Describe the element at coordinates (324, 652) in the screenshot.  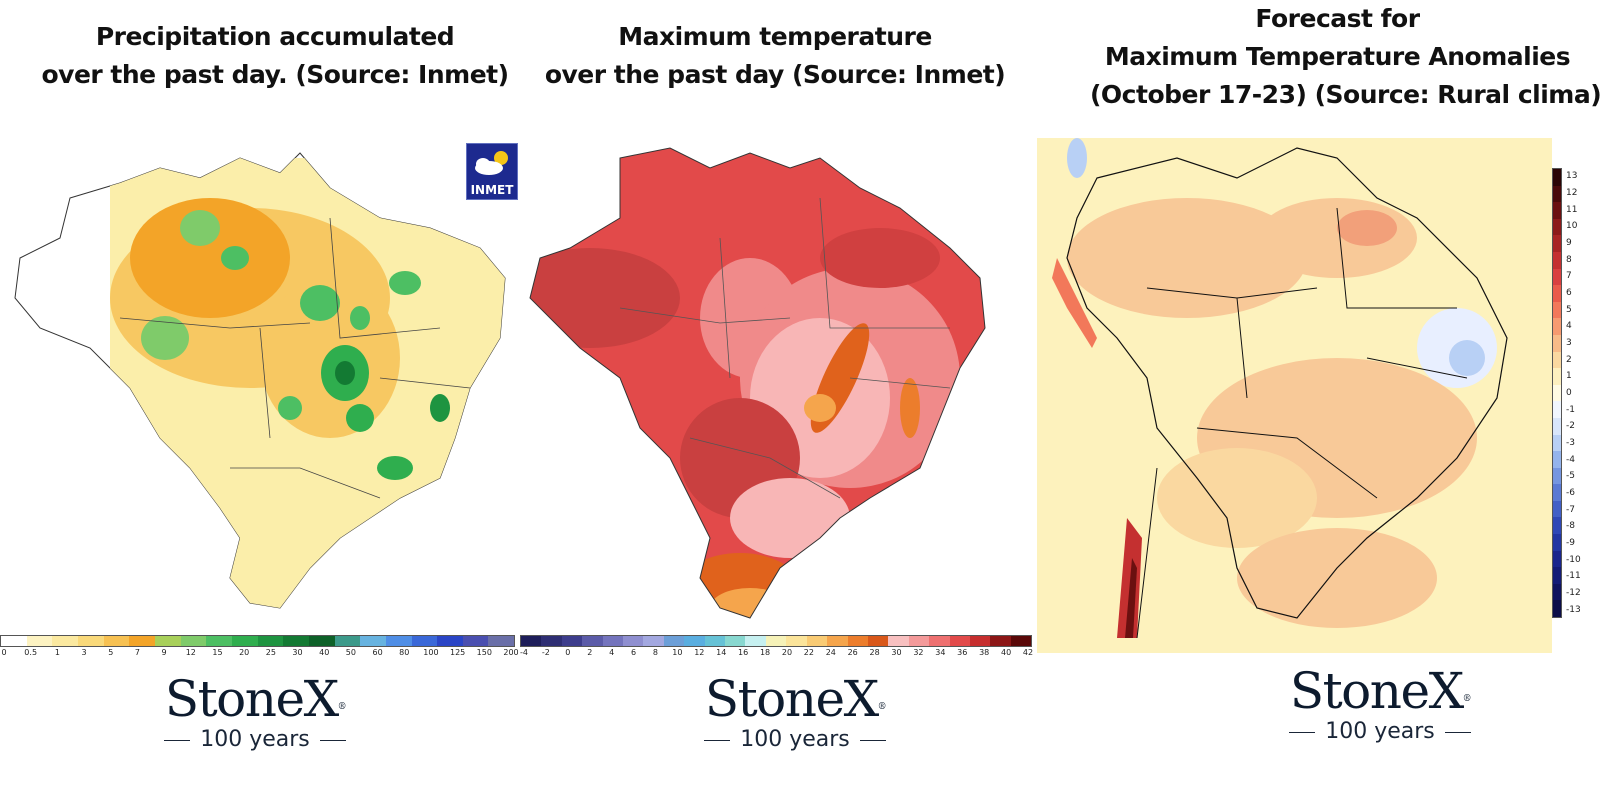
I see `legend-tick-label: 40` at that location.